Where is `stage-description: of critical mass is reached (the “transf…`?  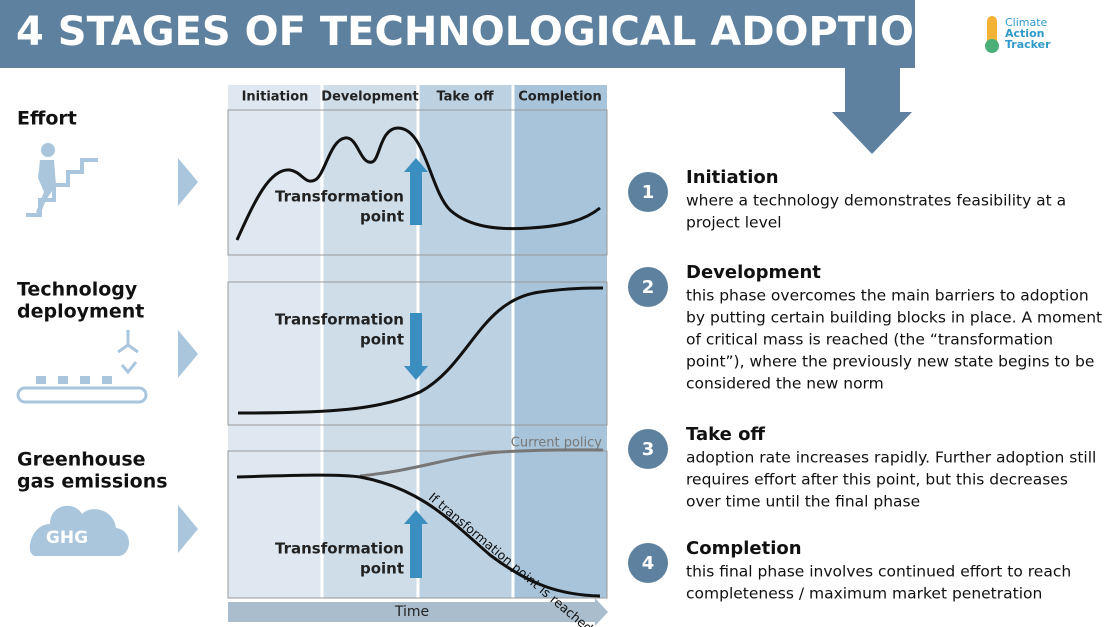
stage-description: of critical mass is reached (the “transf… is located at coordinates (869, 340).